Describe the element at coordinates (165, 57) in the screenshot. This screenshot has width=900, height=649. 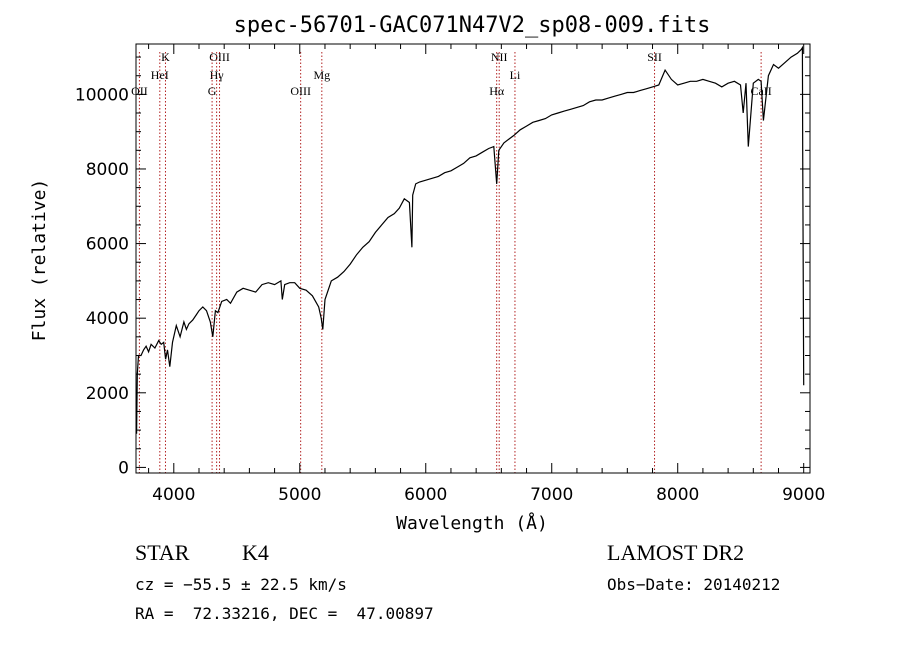
I see `spectral-line-label: K` at that location.